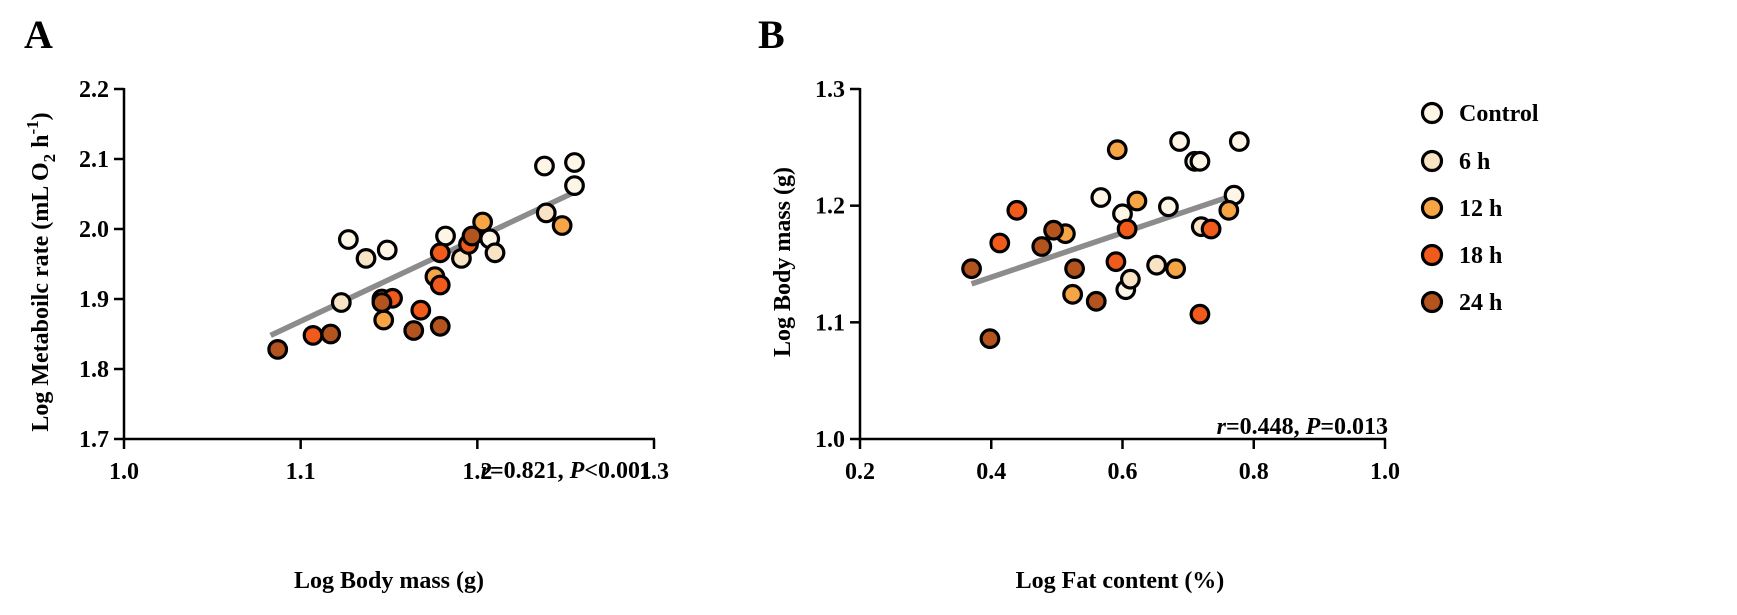 This screenshot has width=1737, height=615. Describe the element at coordinates (94, 300) in the screenshot. I see `panel-a-y-tick-label: 1.9` at that location.